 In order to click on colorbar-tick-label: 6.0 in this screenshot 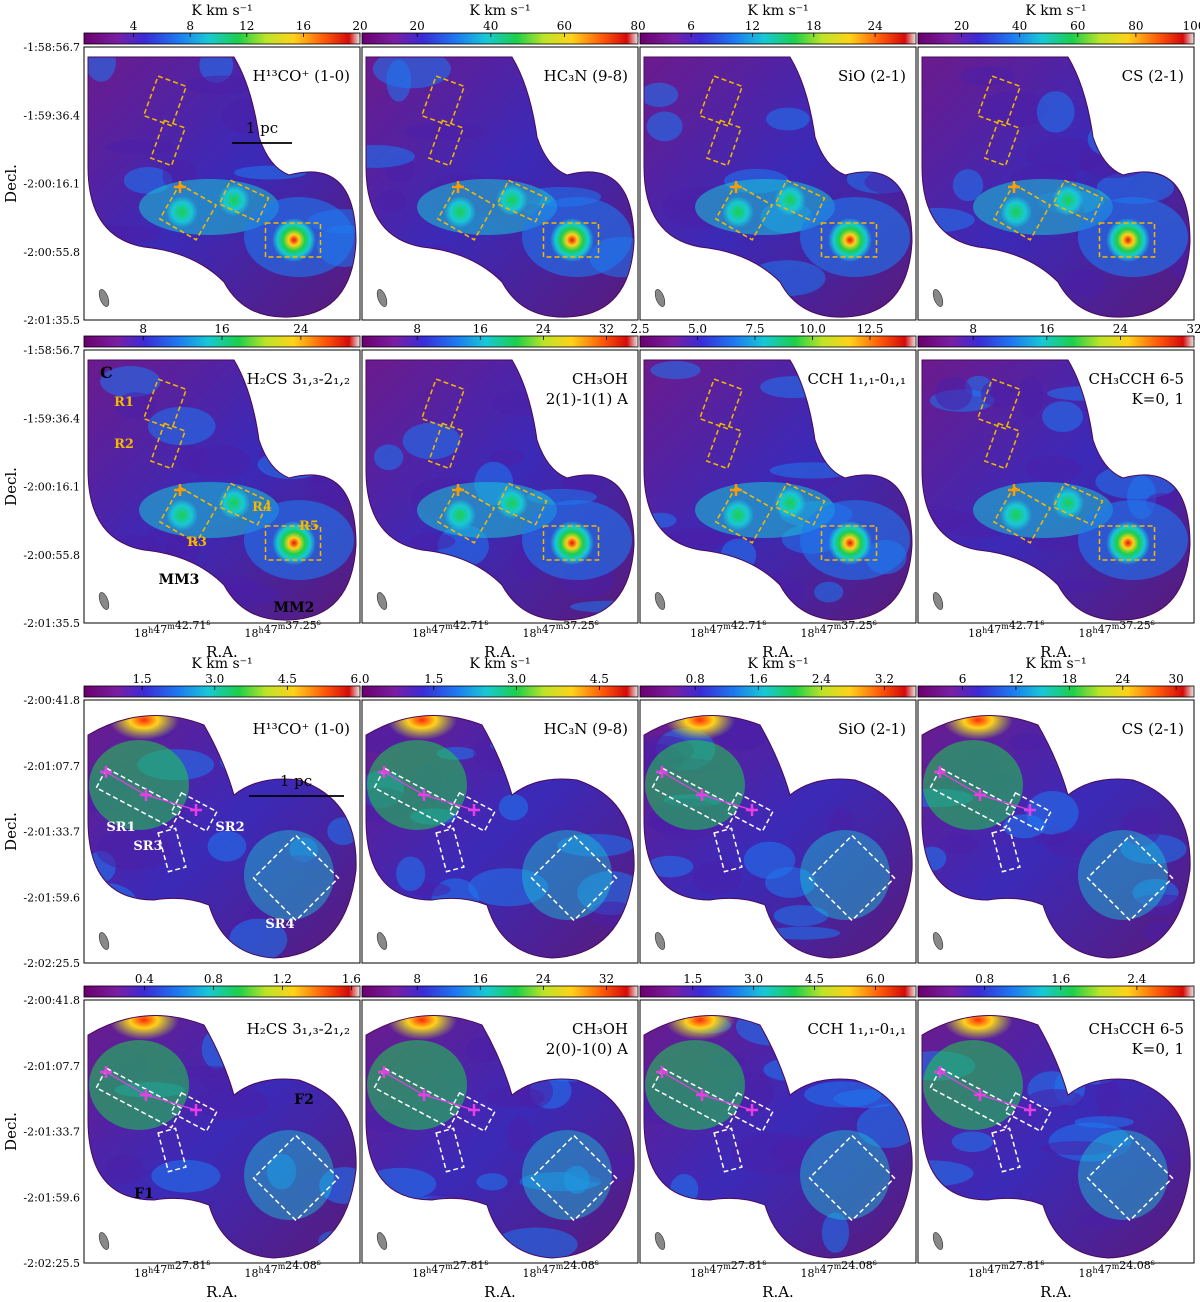, I will do `click(359, 679)`.